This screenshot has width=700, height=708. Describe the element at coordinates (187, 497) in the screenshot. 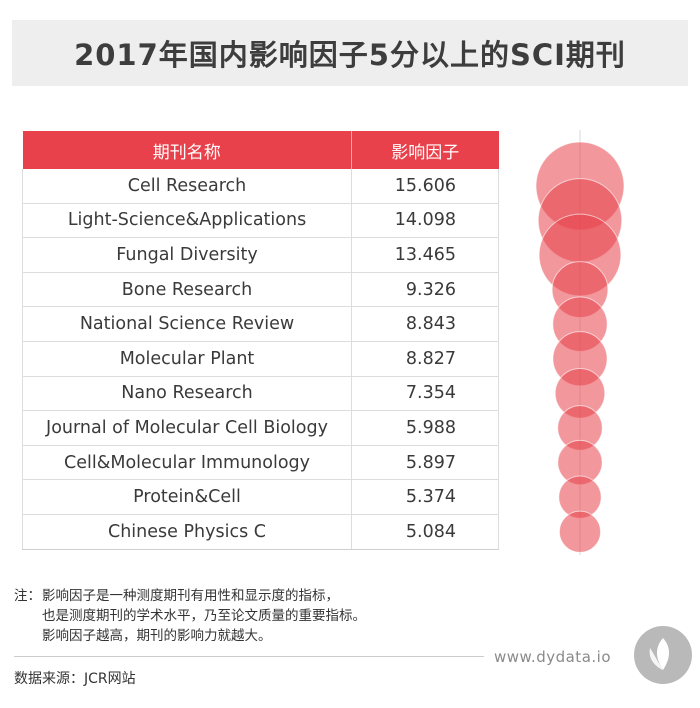

I see `journal-name: Protein&Cell` at that location.